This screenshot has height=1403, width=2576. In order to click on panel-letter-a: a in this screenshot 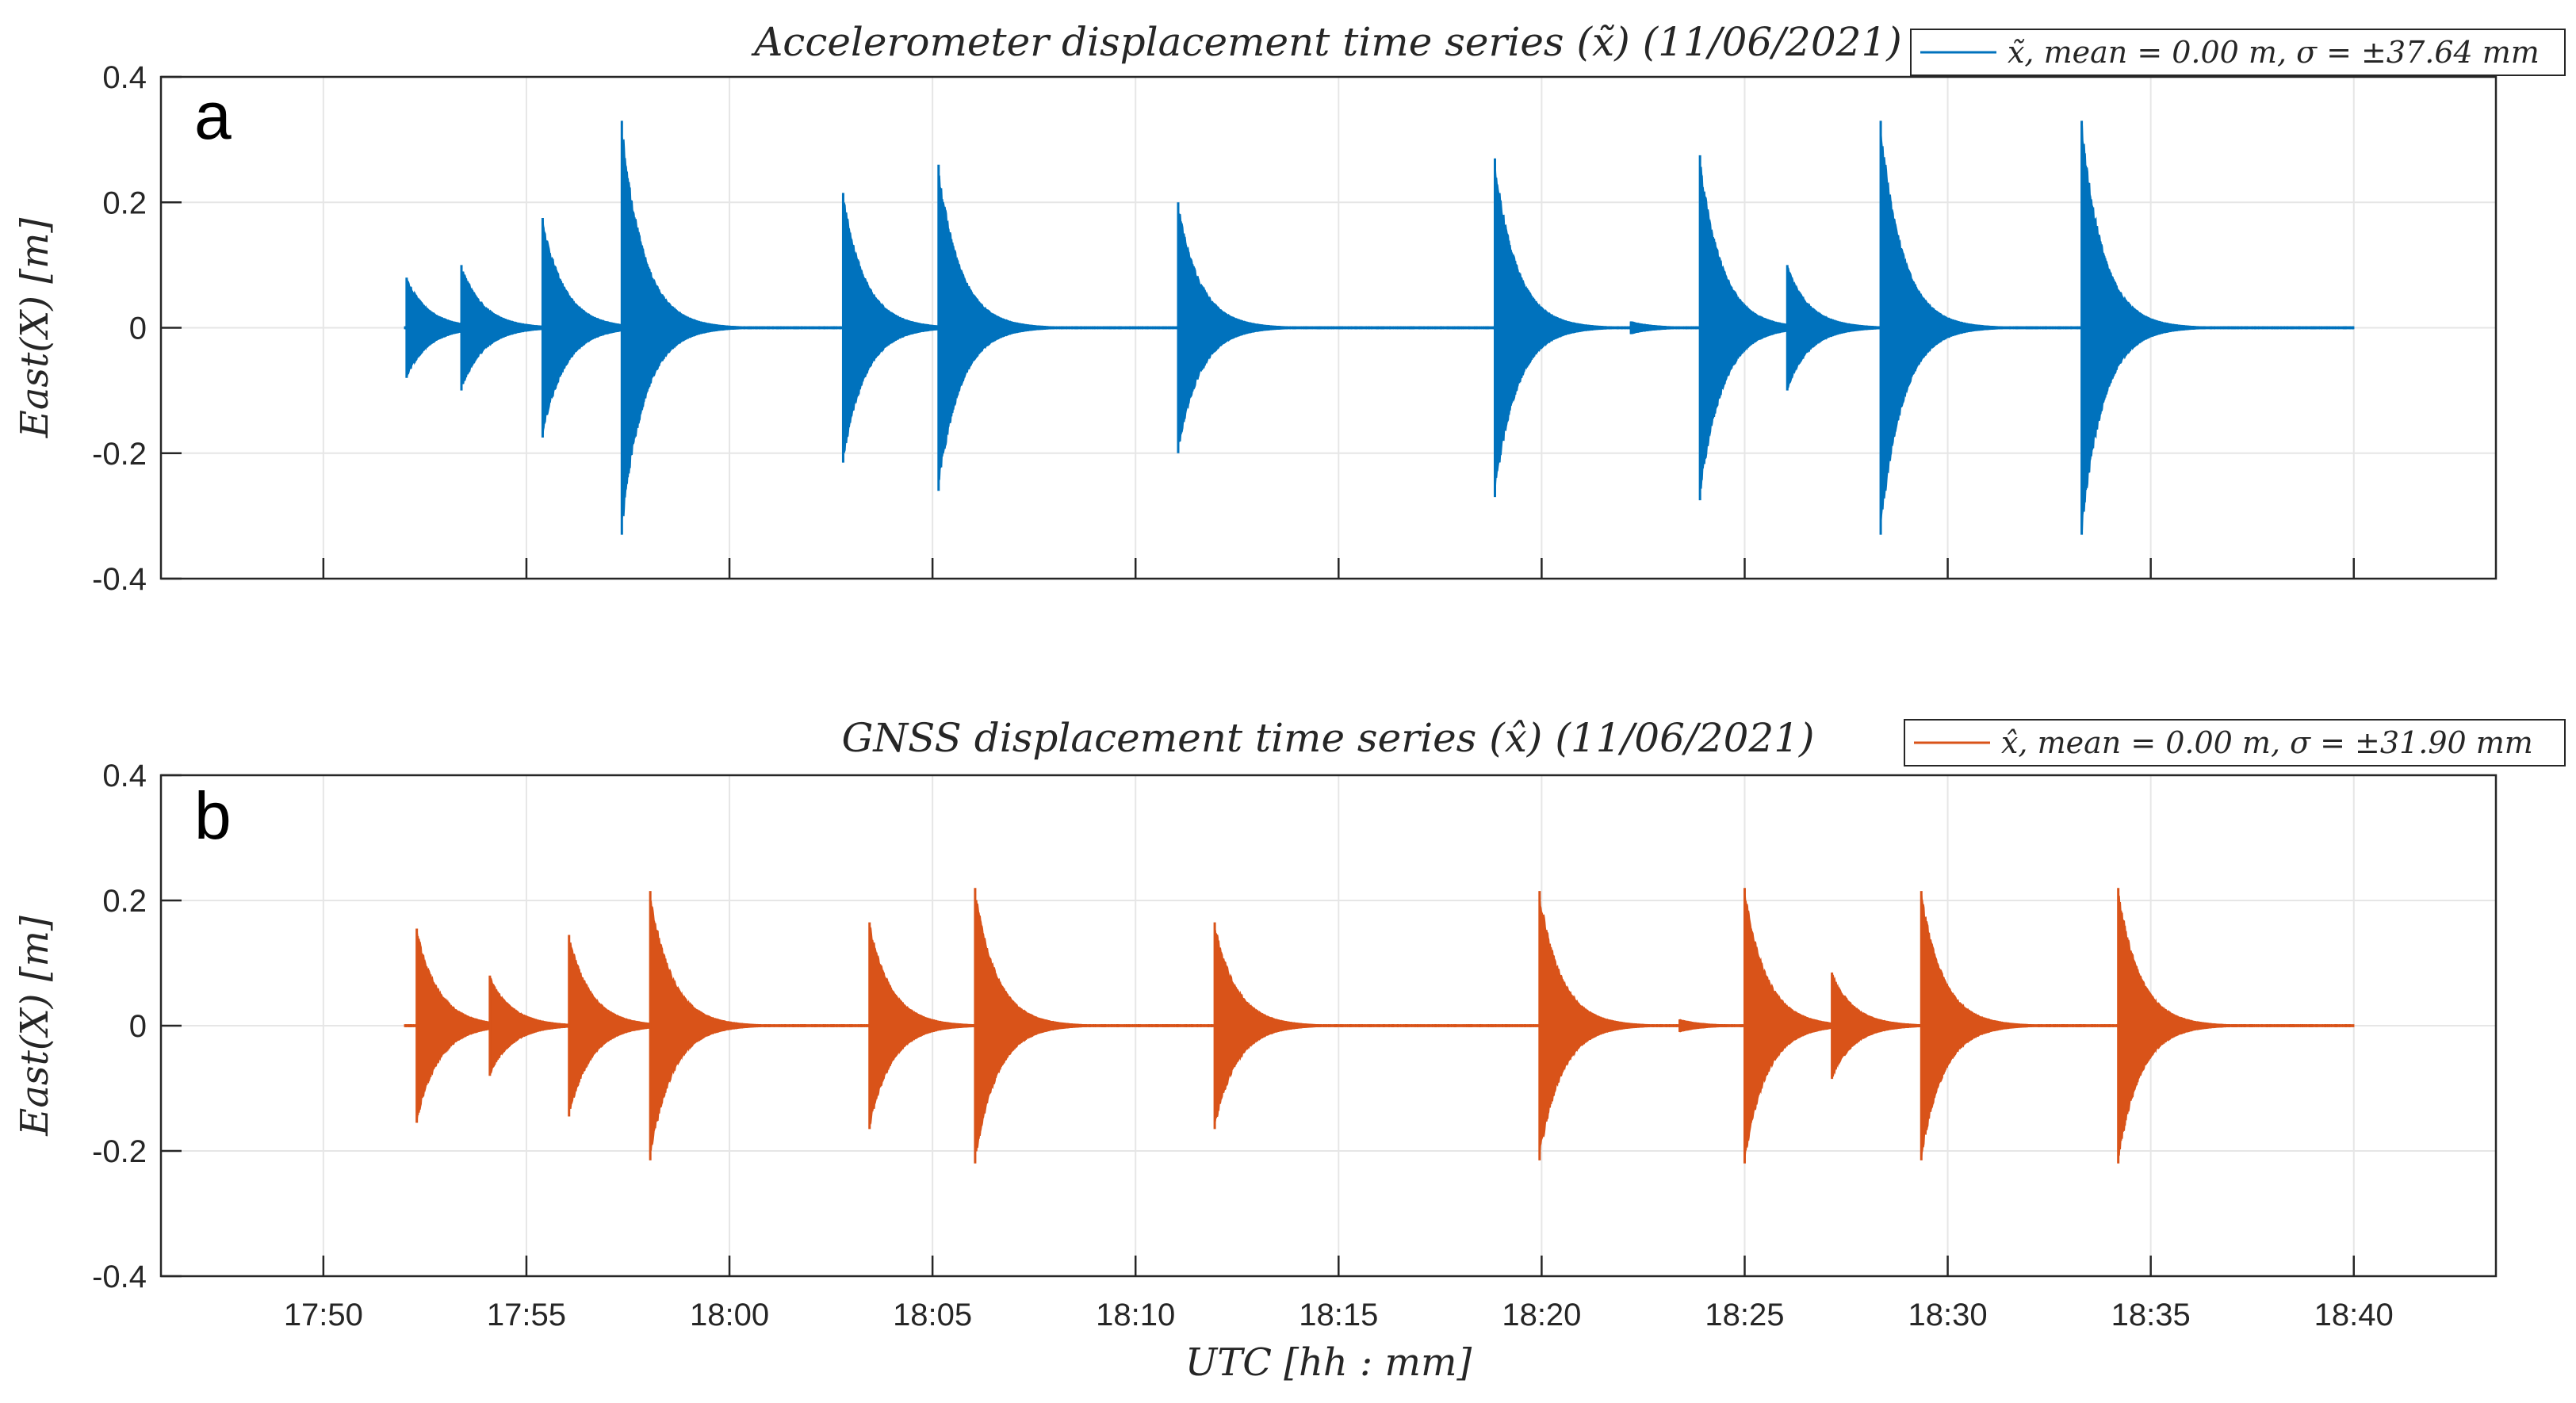, I will do `click(213, 116)`.